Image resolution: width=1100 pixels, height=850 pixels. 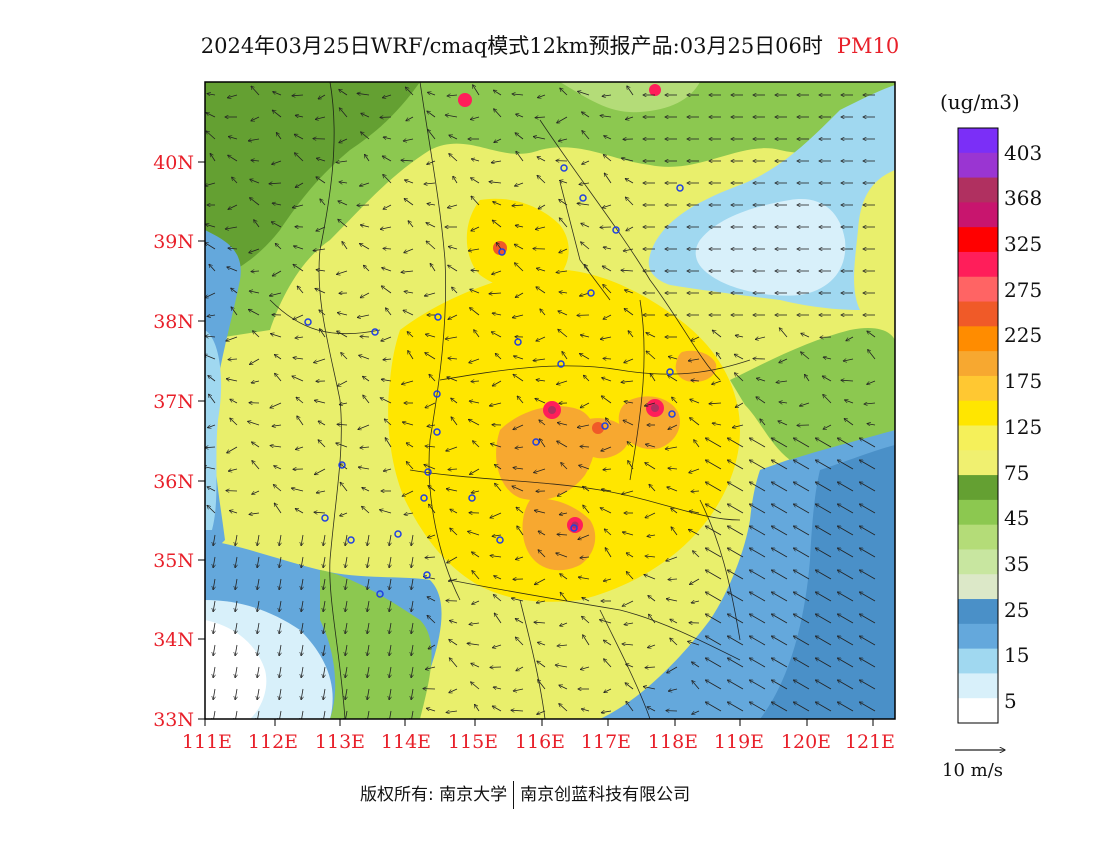 What do you see at coordinates (173, 482) in the screenshot?
I see `lat-label-4: 36N` at bounding box center [173, 482].